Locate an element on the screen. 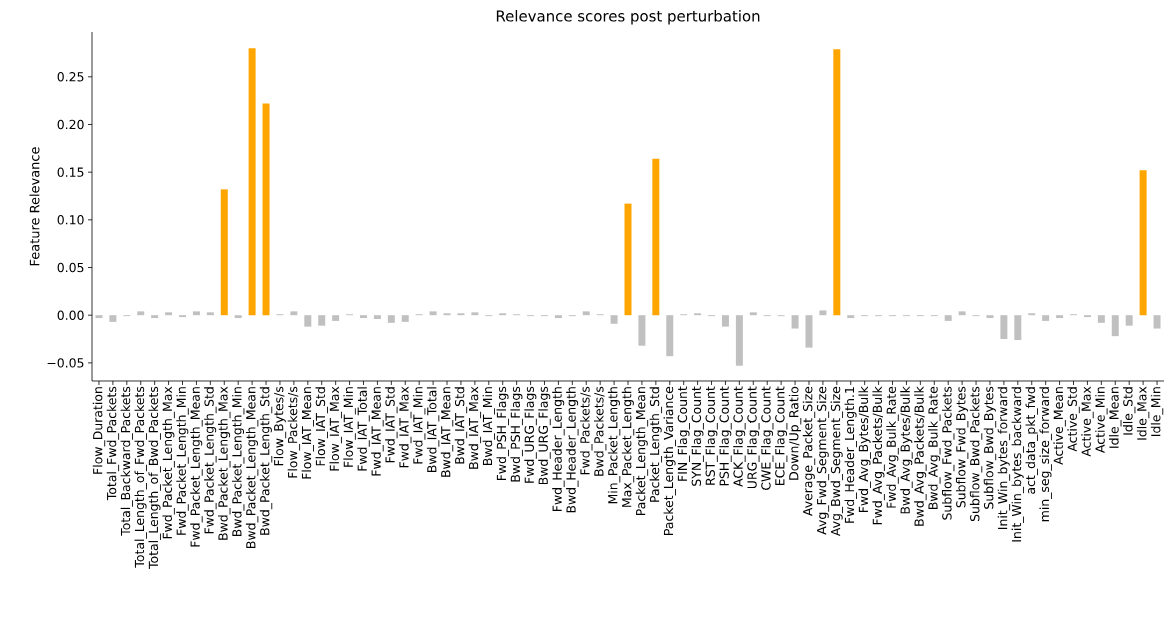 Image resolution: width=1164 pixels, height=632 pixels. x-tick-label: Fwd_IAT_Total is located at coordinates (363, 429).